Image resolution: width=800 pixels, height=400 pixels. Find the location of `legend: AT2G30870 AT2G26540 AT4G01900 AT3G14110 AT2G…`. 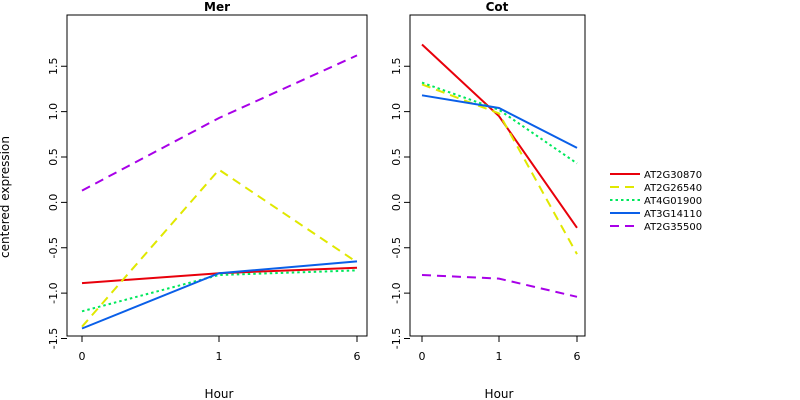

legend: AT2G30870 AT2G26540 AT4G01900 AT3G14110 AT2G… is located at coordinates (656, 201).